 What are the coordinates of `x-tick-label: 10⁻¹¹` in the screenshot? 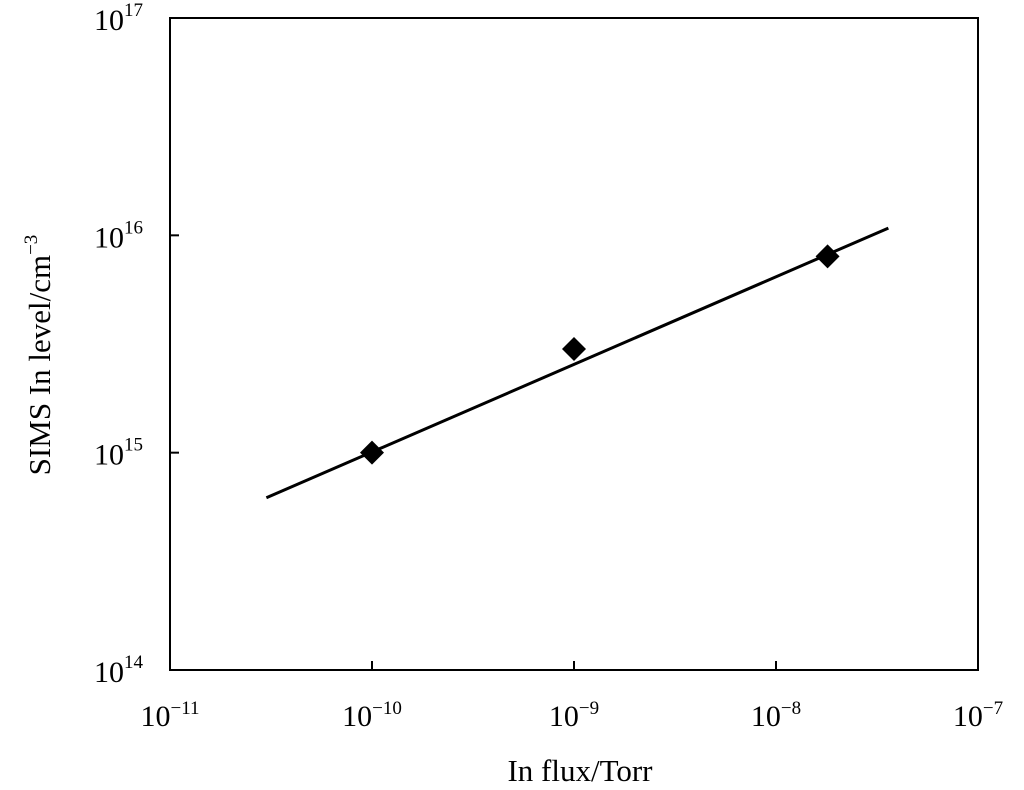 It's located at (169, 715).